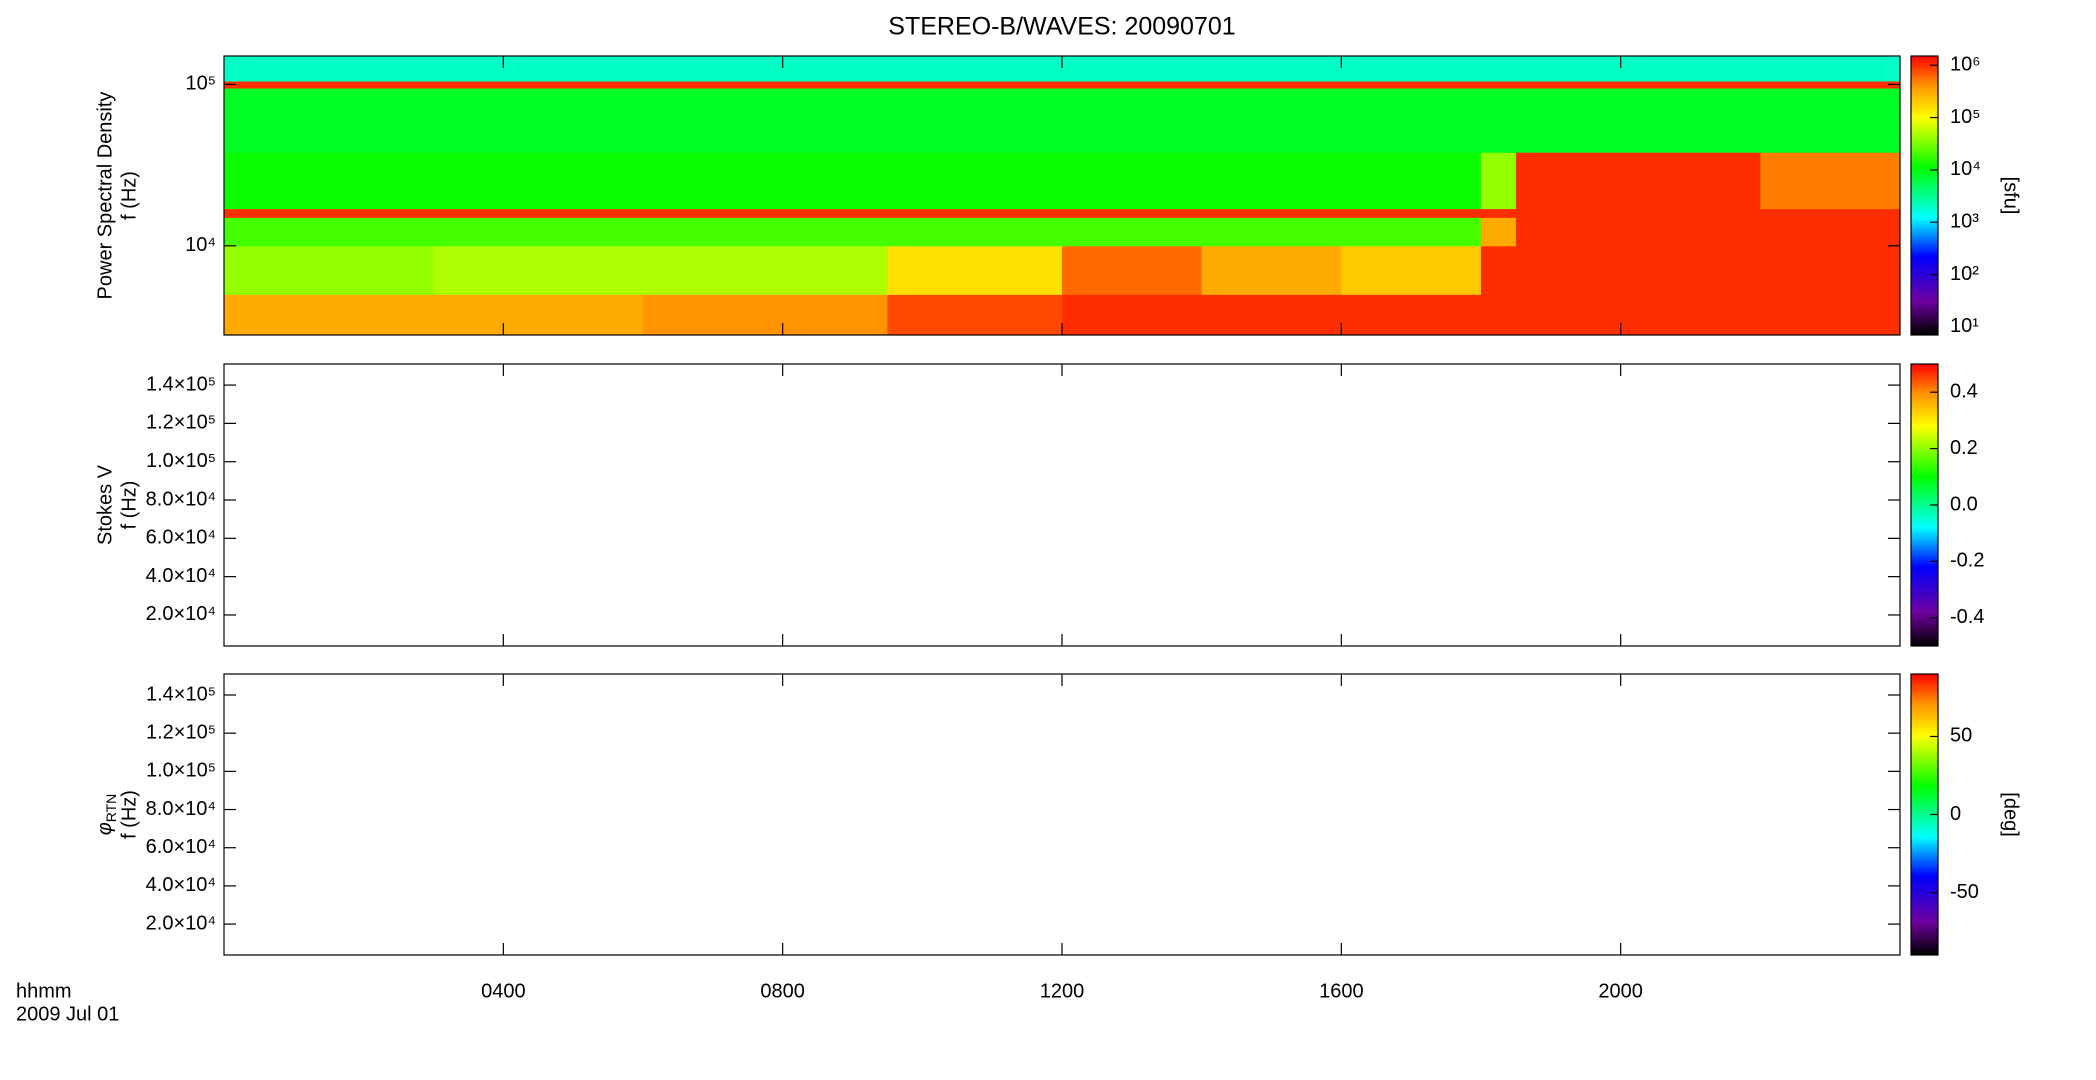 This screenshot has width=2096, height=1080. Describe the element at coordinates (1964, 504) in the screenshot. I see `colorbar-tick-label: 0.0` at that location.